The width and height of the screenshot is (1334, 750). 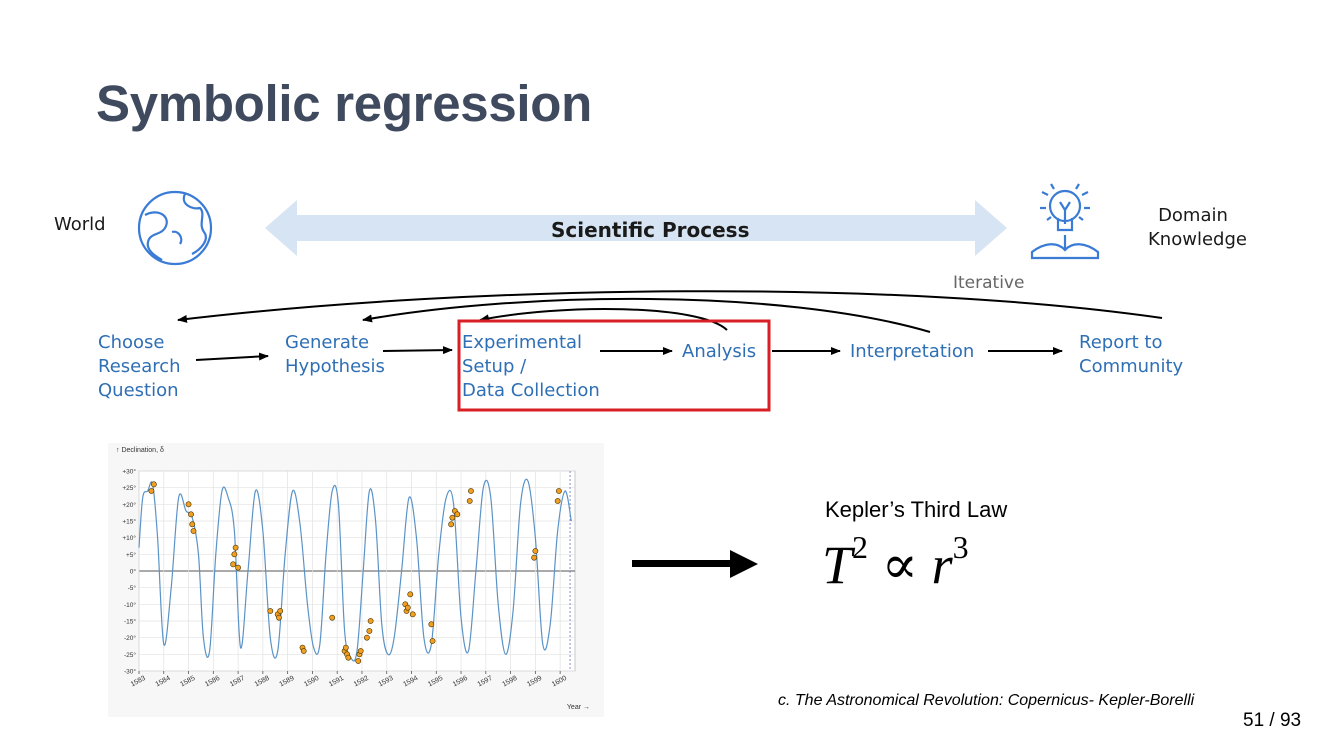 What do you see at coordinates (559, 682) in the screenshot?
I see `x-tick-label: 1600` at bounding box center [559, 682].